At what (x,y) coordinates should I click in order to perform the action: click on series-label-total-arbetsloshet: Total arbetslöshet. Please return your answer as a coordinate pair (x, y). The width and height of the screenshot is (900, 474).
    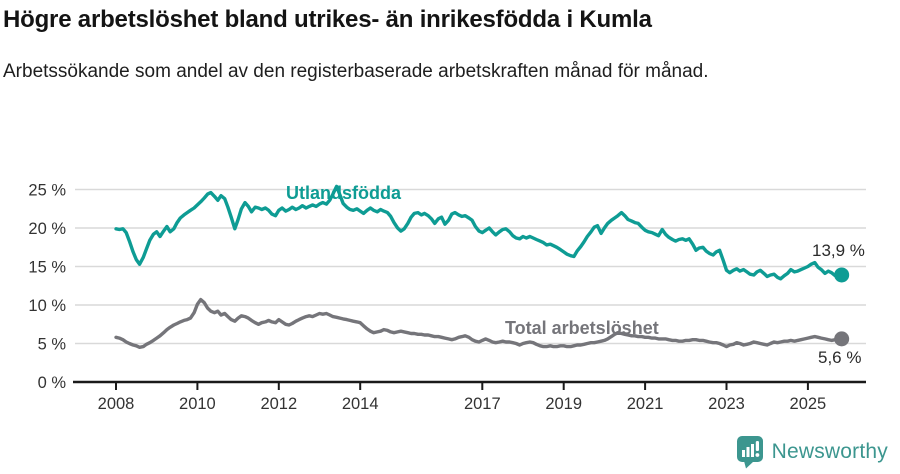
    Looking at the image, I should click on (582, 328).